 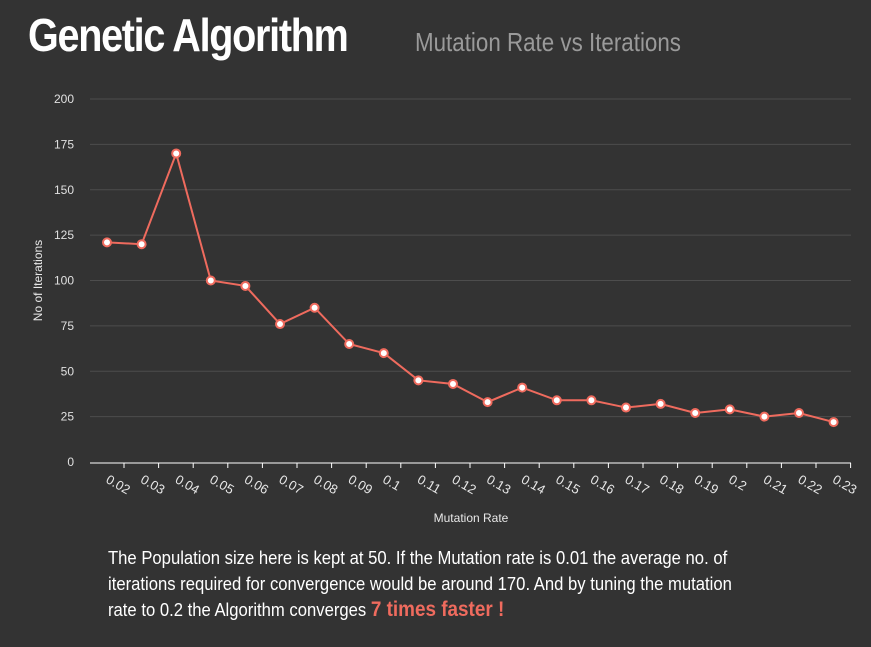 I want to click on y-tick-label: 50, so click(x=68, y=371).